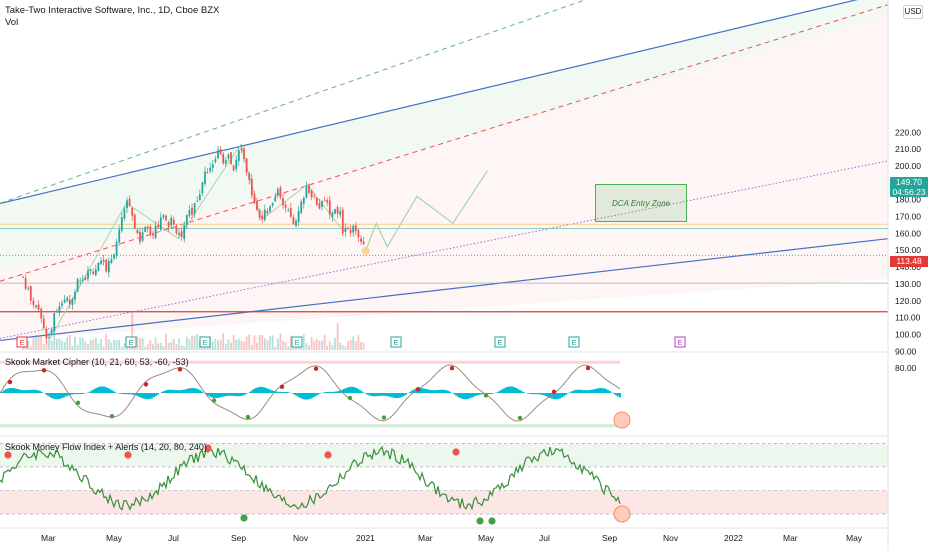  I want to click on currency-badge: USD, so click(913, 12).